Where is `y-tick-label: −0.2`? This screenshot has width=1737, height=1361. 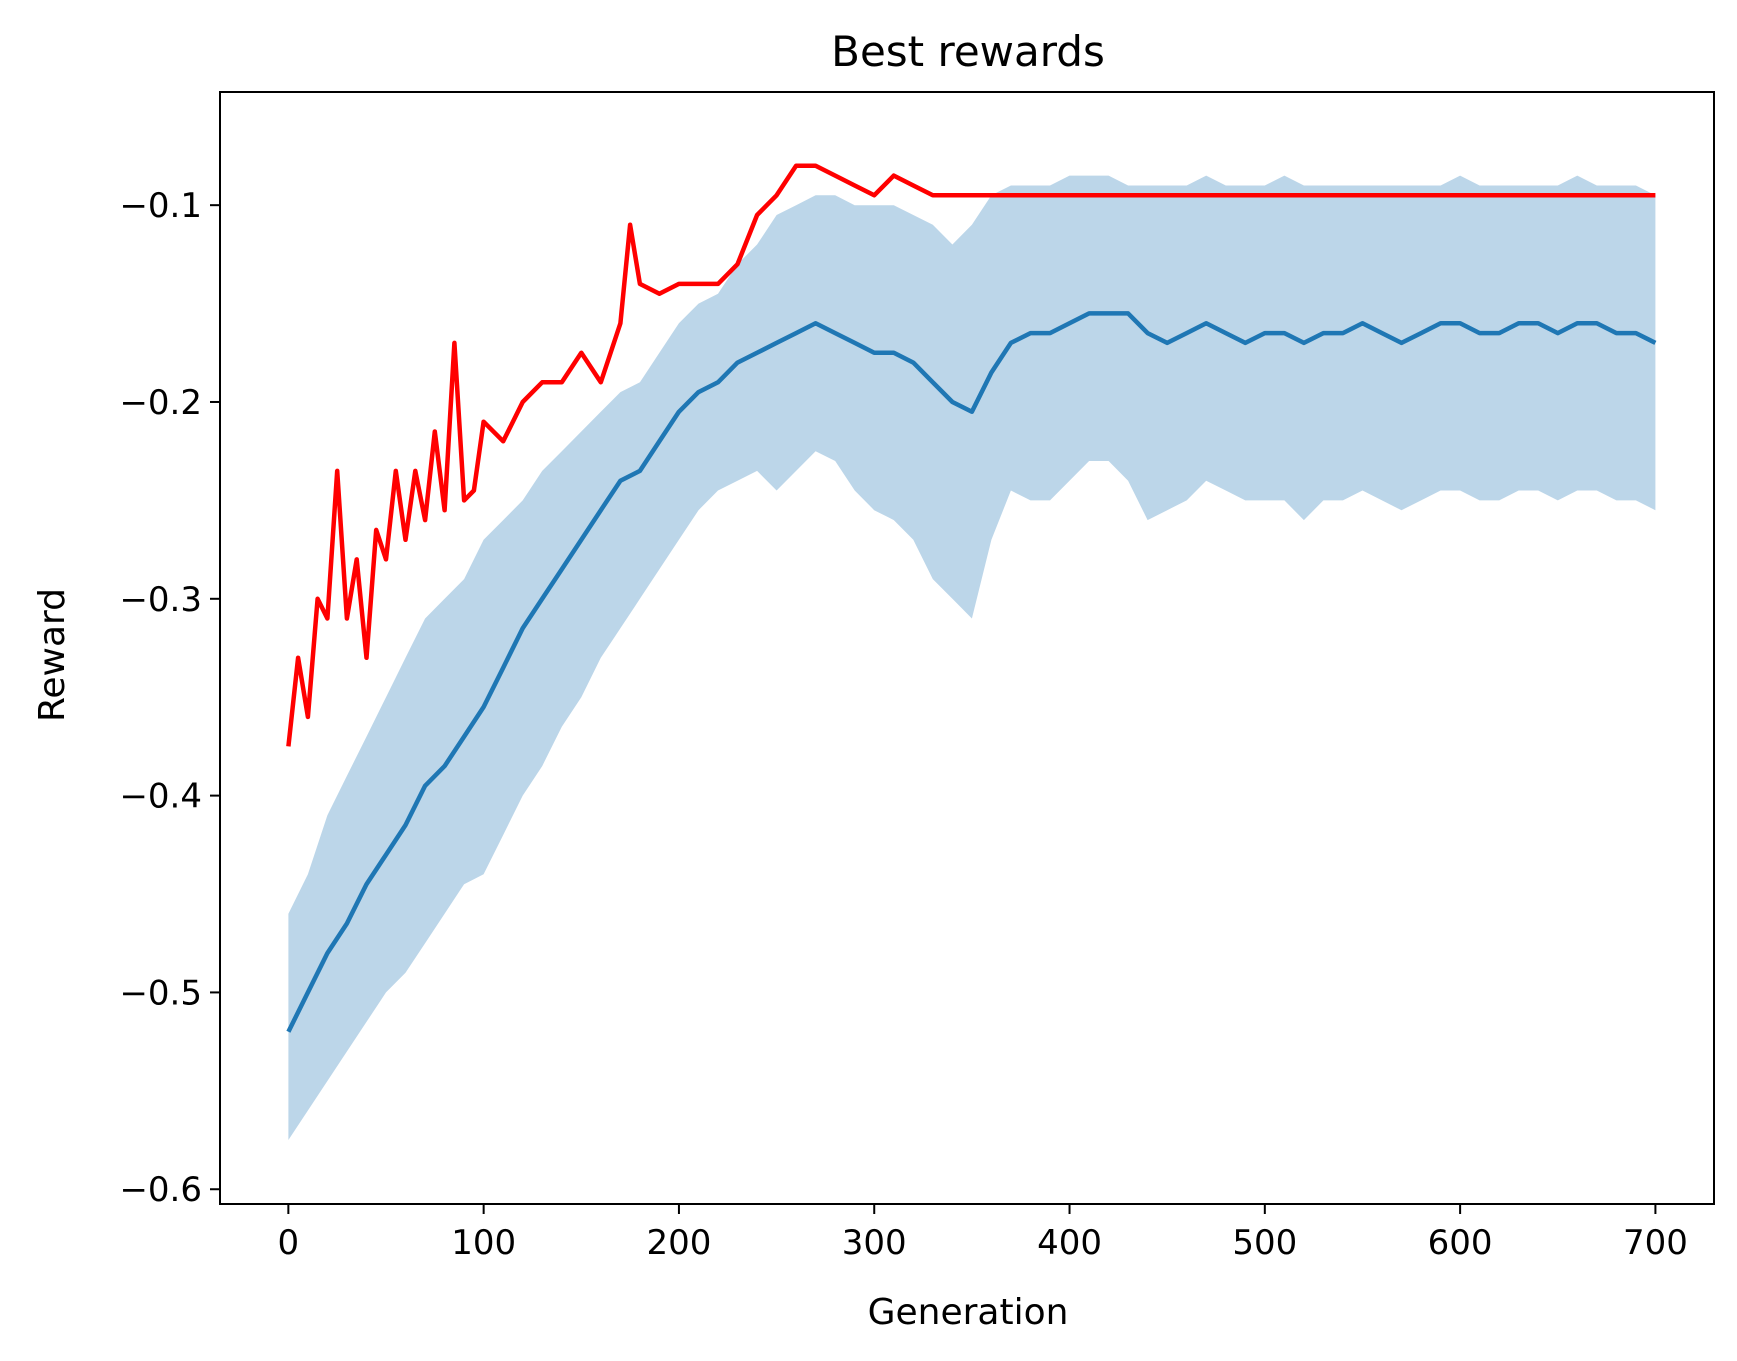
y-tick-label: −0.2 is located at coordinates (160, 403).